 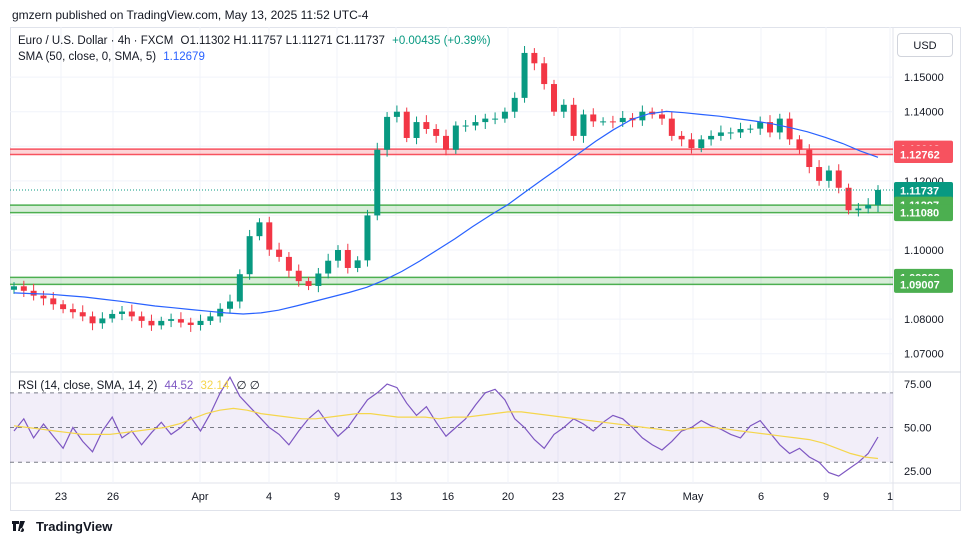 What do you see at coordinates (918, 385) in the screenshot?
I see `rsi-tick-label: 75.00` at bounding box center [918, 385].